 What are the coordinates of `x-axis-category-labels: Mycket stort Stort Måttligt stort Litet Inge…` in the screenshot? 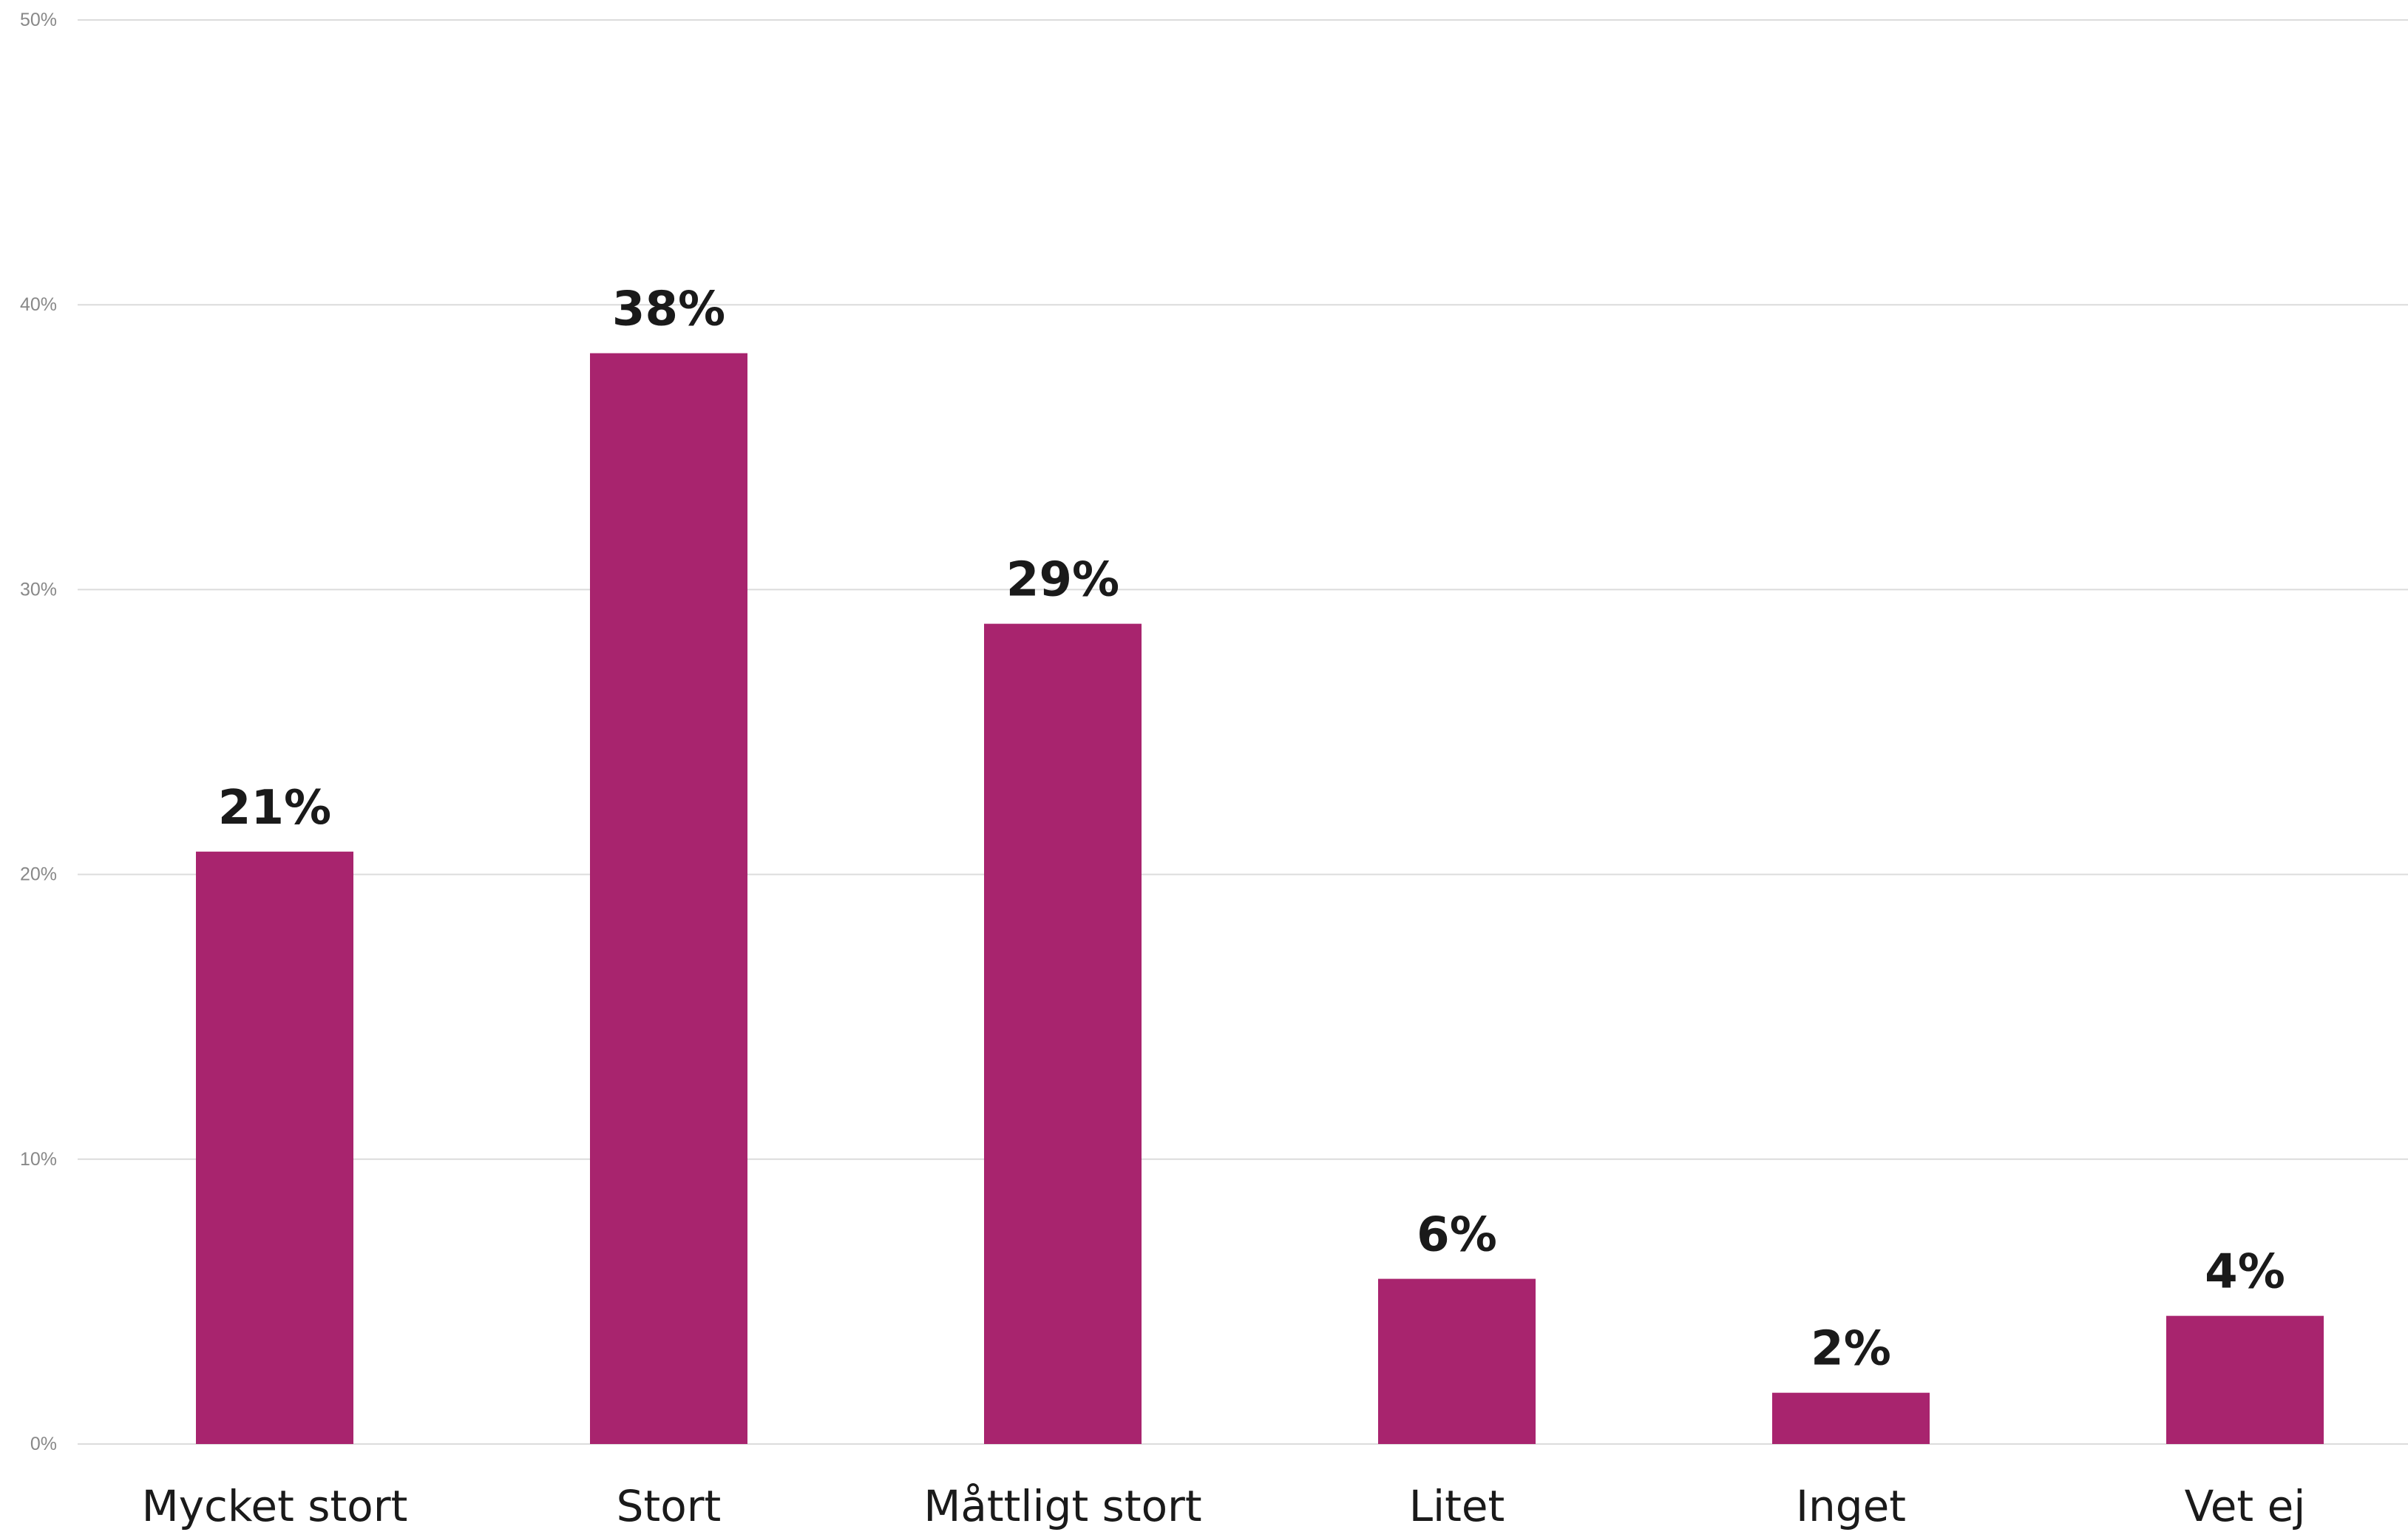 It's located at (1224, 1506).